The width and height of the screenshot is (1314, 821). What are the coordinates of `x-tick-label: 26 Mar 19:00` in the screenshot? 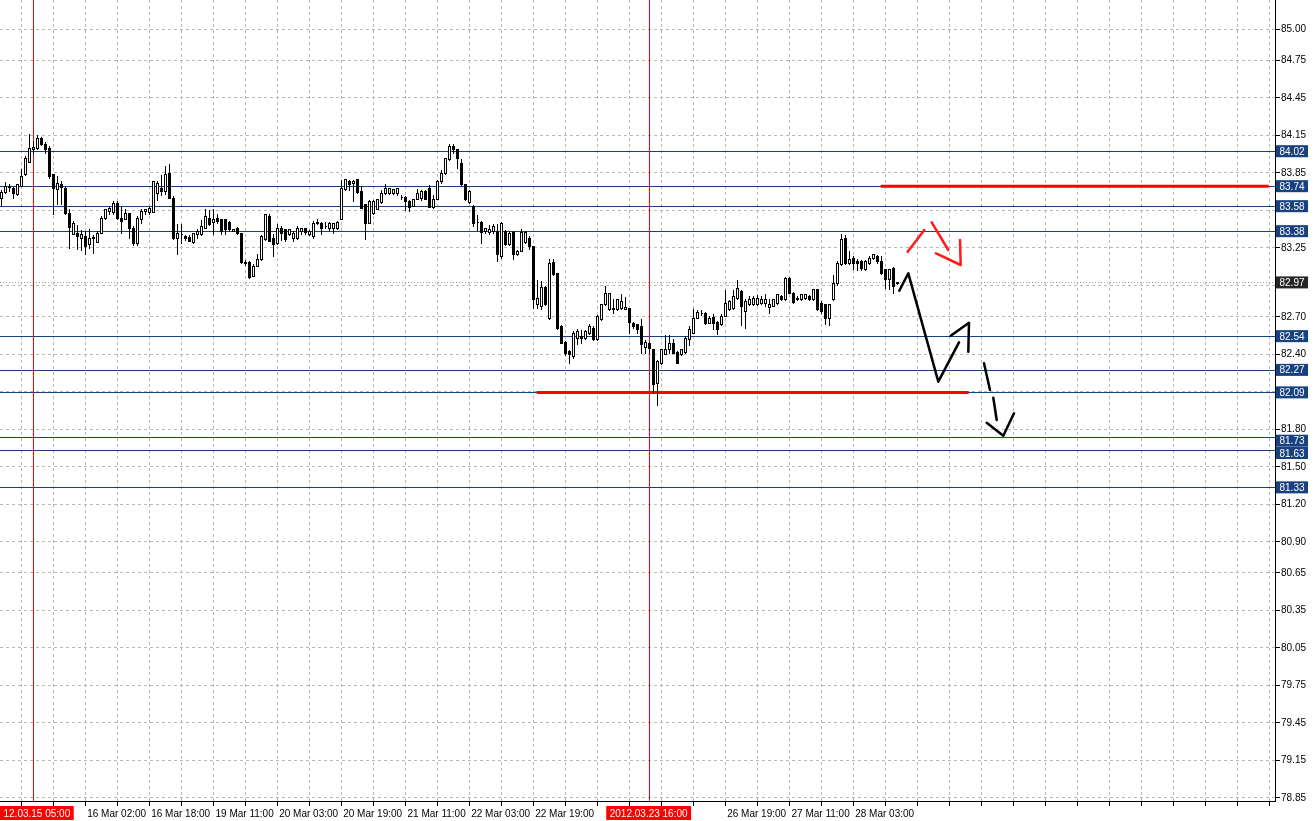 It's located at (757, 813).